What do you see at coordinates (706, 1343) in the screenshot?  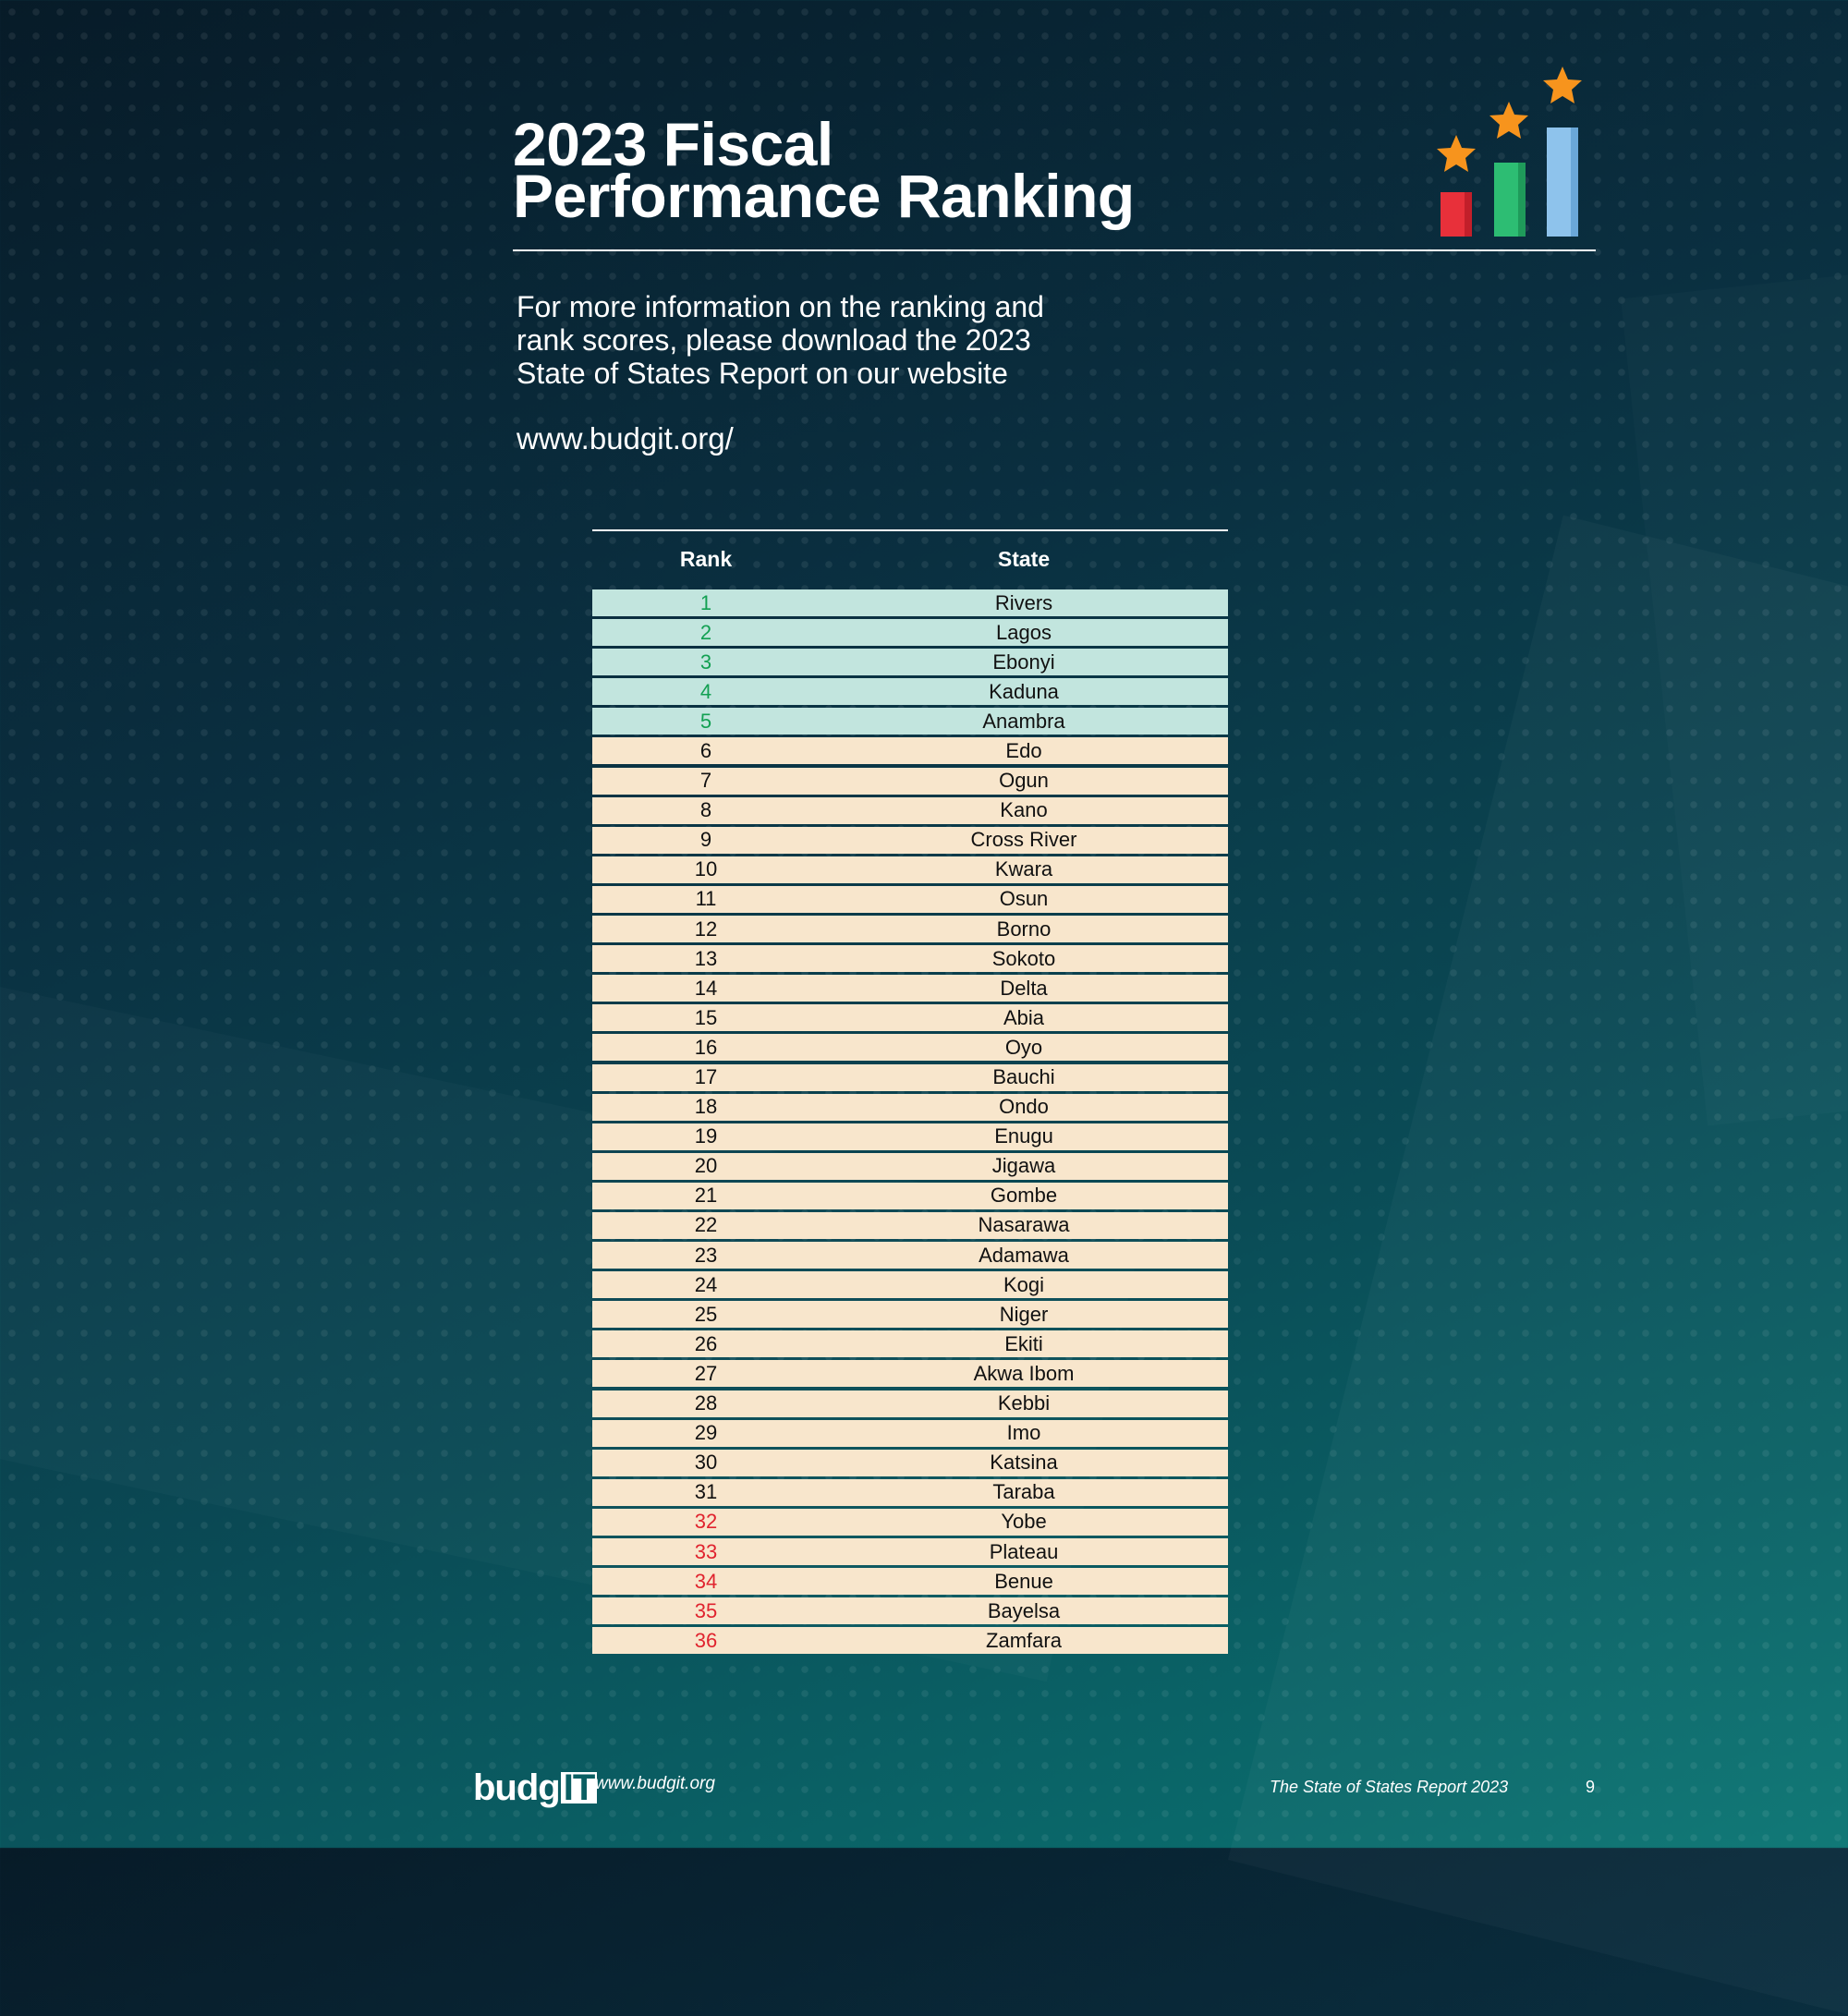 I see `rank-cell: 26` at bounding box center [706, 1343].